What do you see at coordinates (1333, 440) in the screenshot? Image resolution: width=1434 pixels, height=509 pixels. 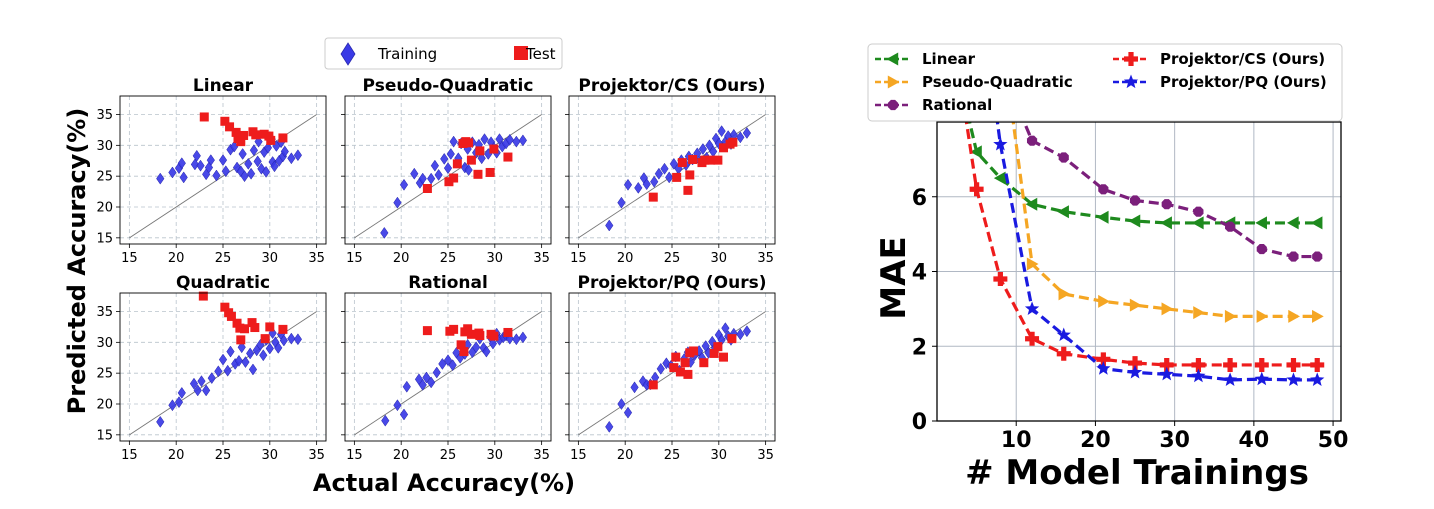 I see `x-tick-label: 50` at bounding box center [1333, 440].